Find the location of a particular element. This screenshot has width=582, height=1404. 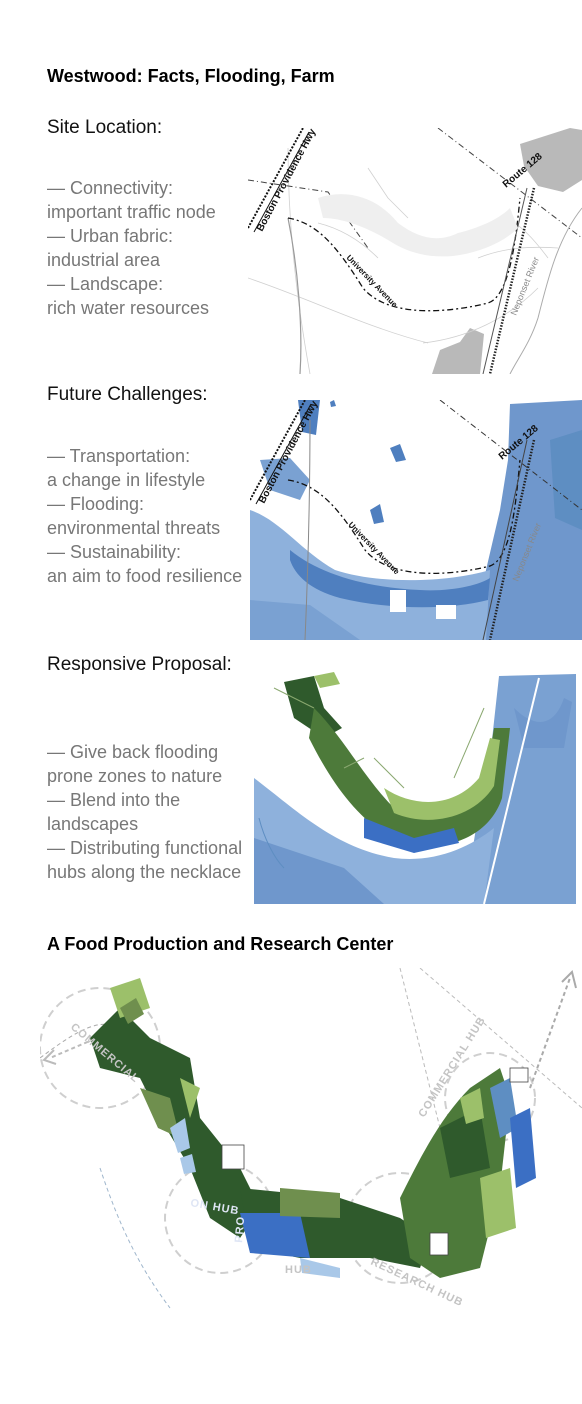

bullet-line: — Flooding: is located at coordinates (96, 504).